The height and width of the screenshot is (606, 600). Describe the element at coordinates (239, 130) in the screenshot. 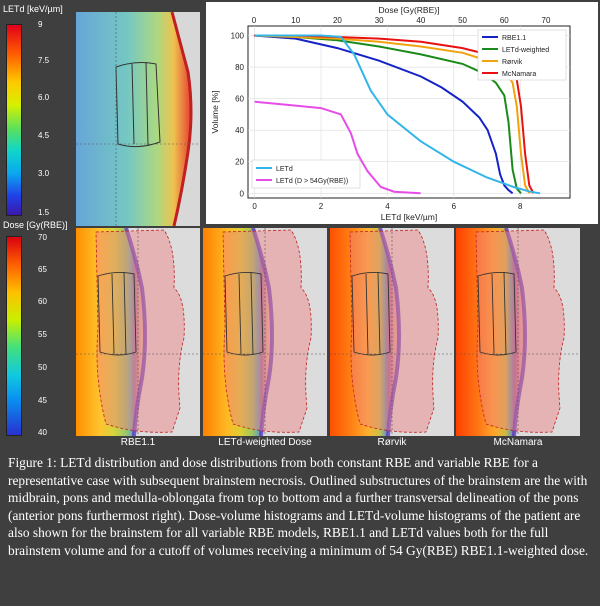

I see `y-tick-label: 40` at that location.